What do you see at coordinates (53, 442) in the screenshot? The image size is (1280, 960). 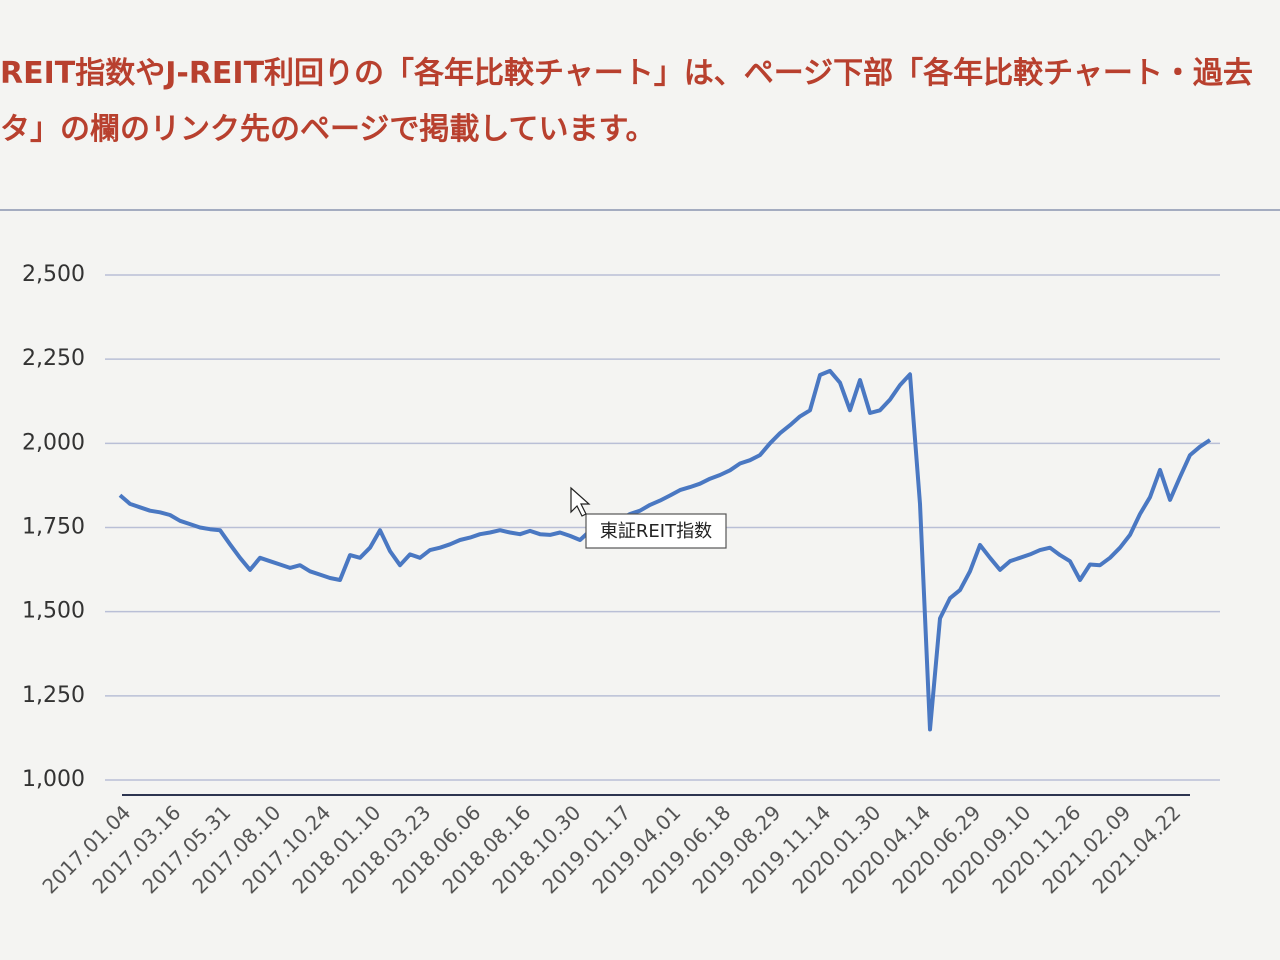 I see `y-tick-label: 2,000` at bounding box center [53, 442].